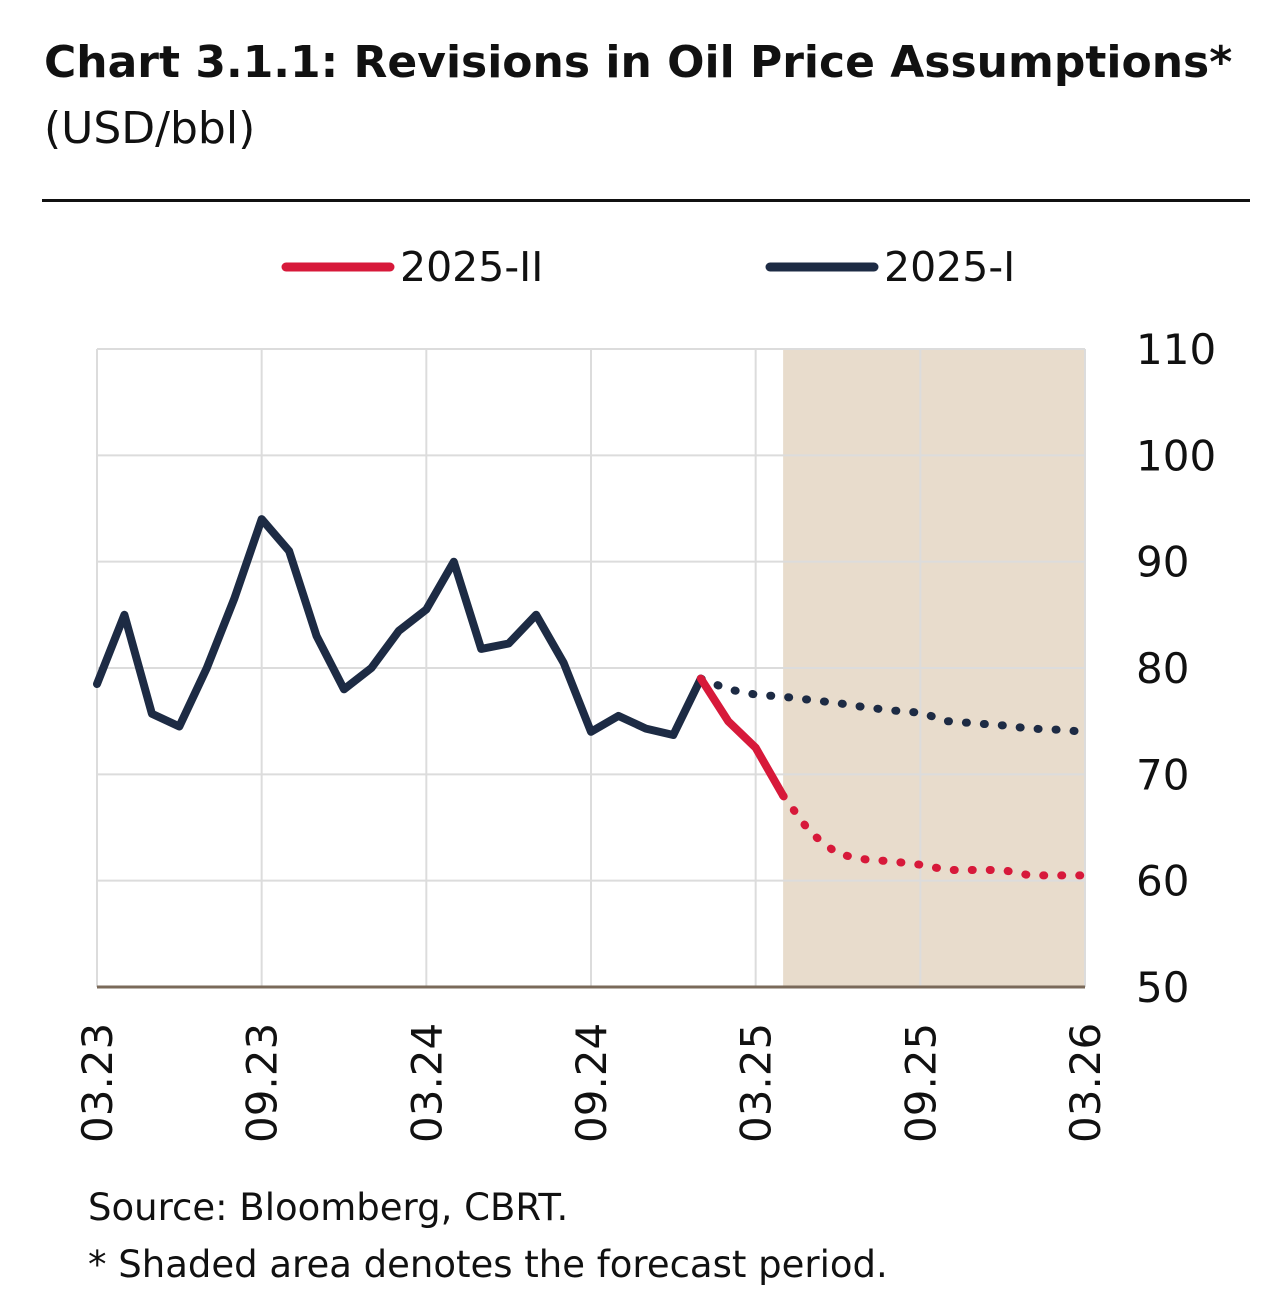 The height and width of the screenshot is (1307, 1280). What do you see at coordinates (150, 128) in the screenshot?
I see `chart-title-unit: (USD/bbl)` at bounding box center [150, 128].